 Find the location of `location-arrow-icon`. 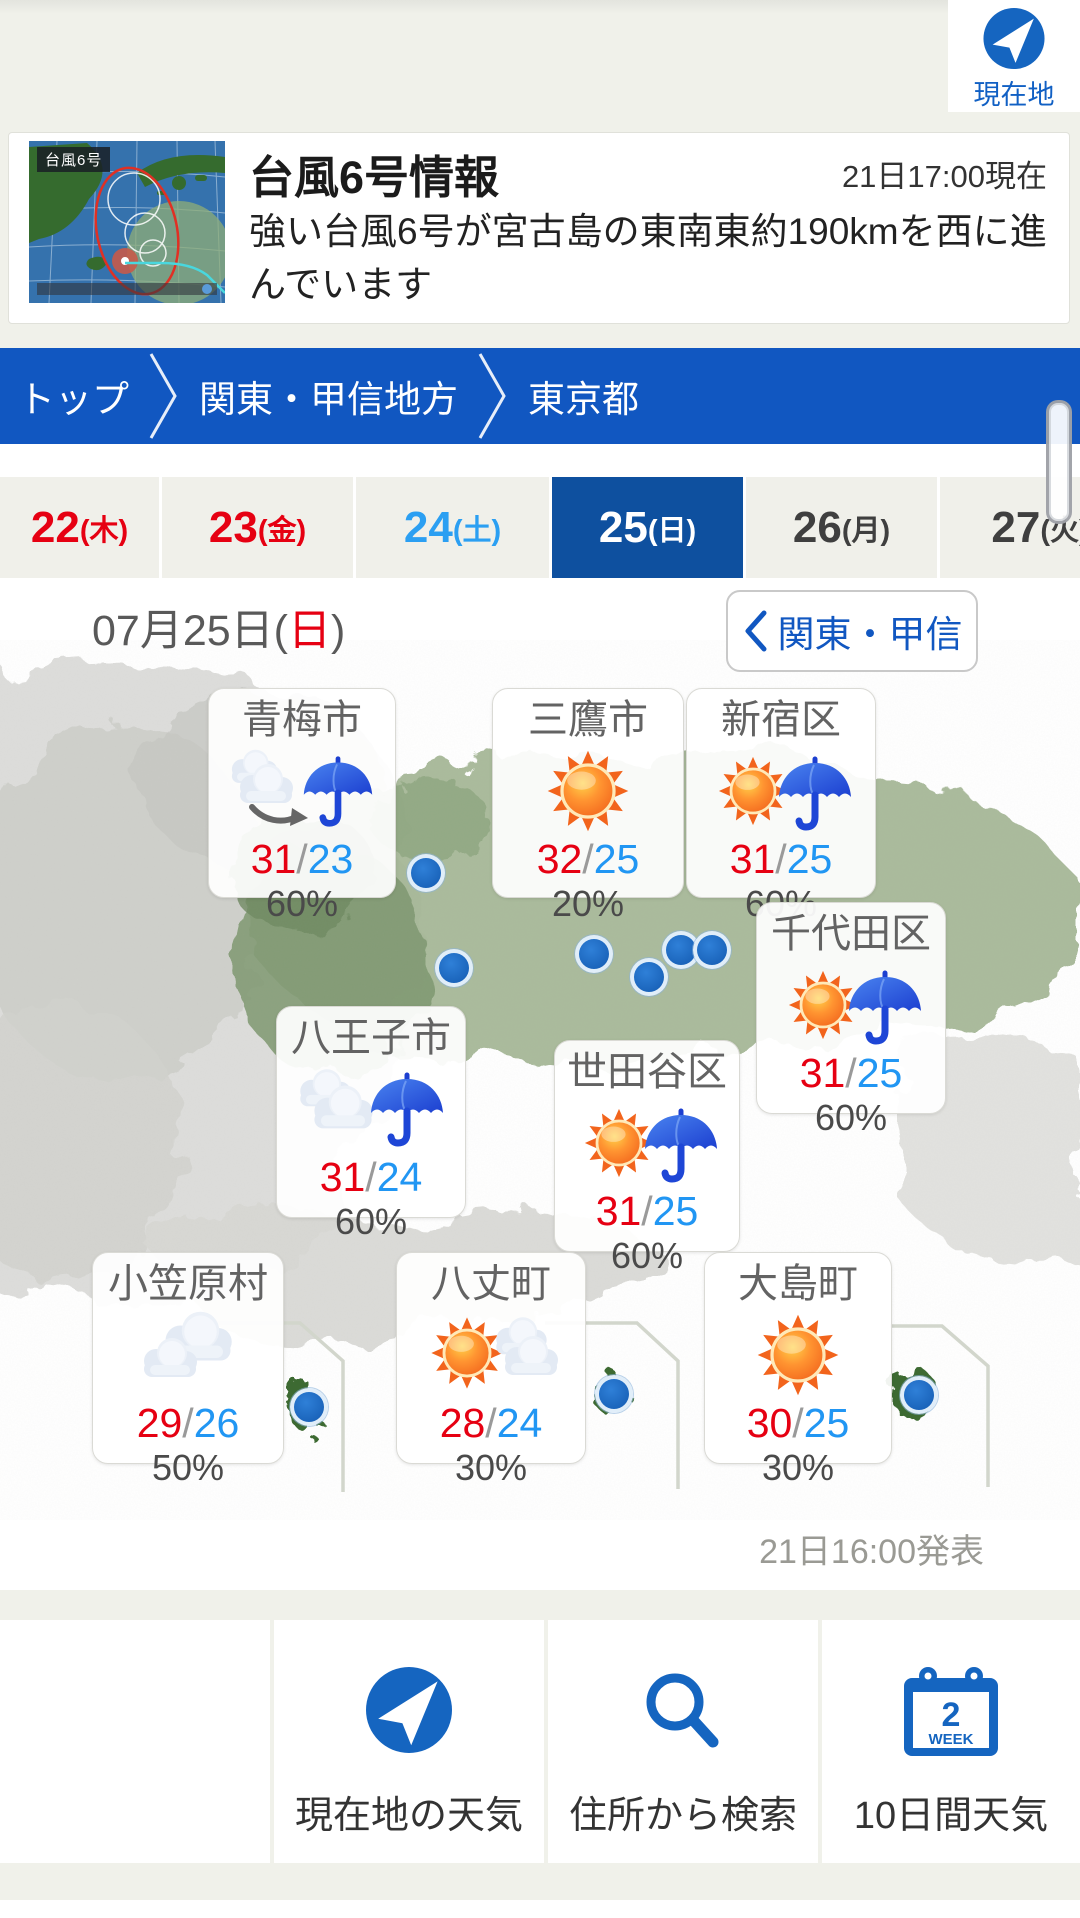

location-arrow-icon is located at coordinates (1014, 38).